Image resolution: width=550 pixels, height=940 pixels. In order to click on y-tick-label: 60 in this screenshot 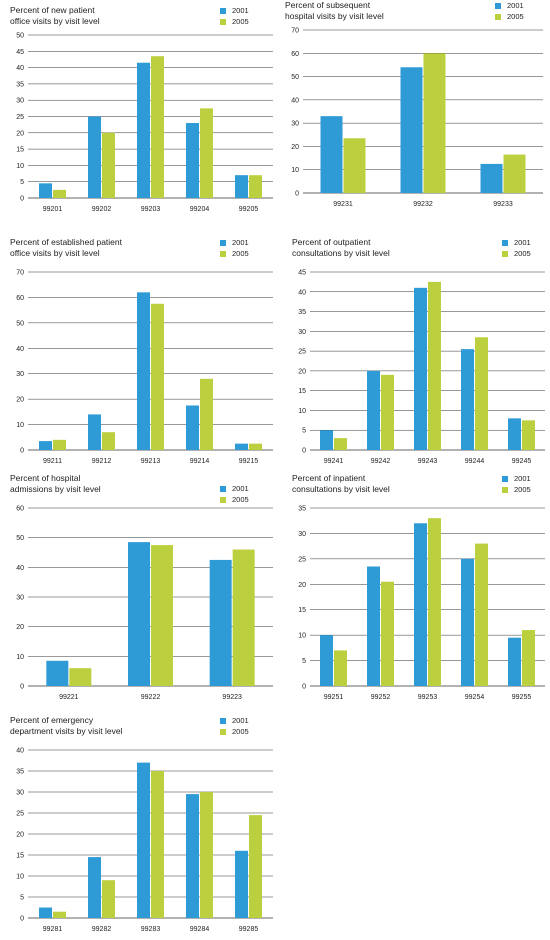, I will do `click(20, 509)`.